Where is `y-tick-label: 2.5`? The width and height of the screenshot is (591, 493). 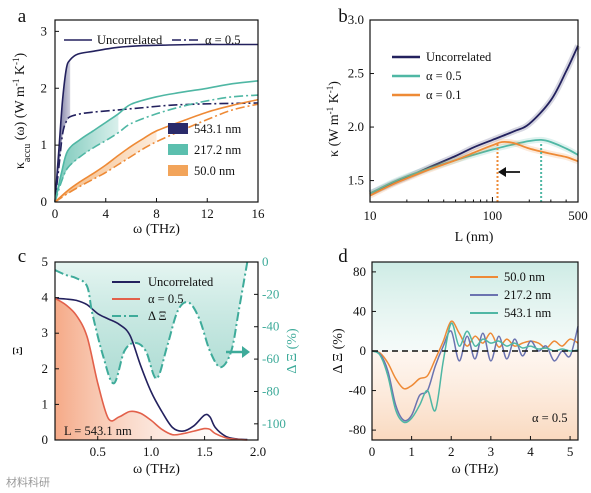 y-tick-label: 2.5 is located at coordinates (356, 73).